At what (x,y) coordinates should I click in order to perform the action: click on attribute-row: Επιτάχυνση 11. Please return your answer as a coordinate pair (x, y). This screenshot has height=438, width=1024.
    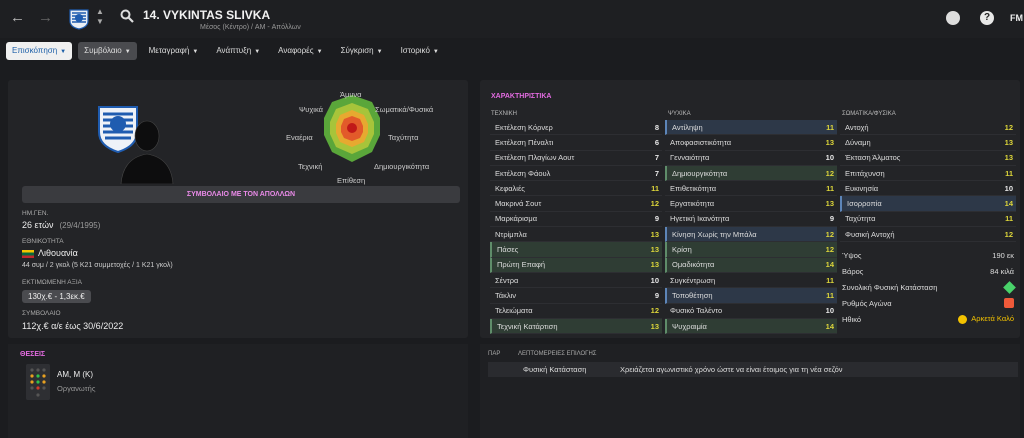
    Looking at the image, I should click on (928, 174).